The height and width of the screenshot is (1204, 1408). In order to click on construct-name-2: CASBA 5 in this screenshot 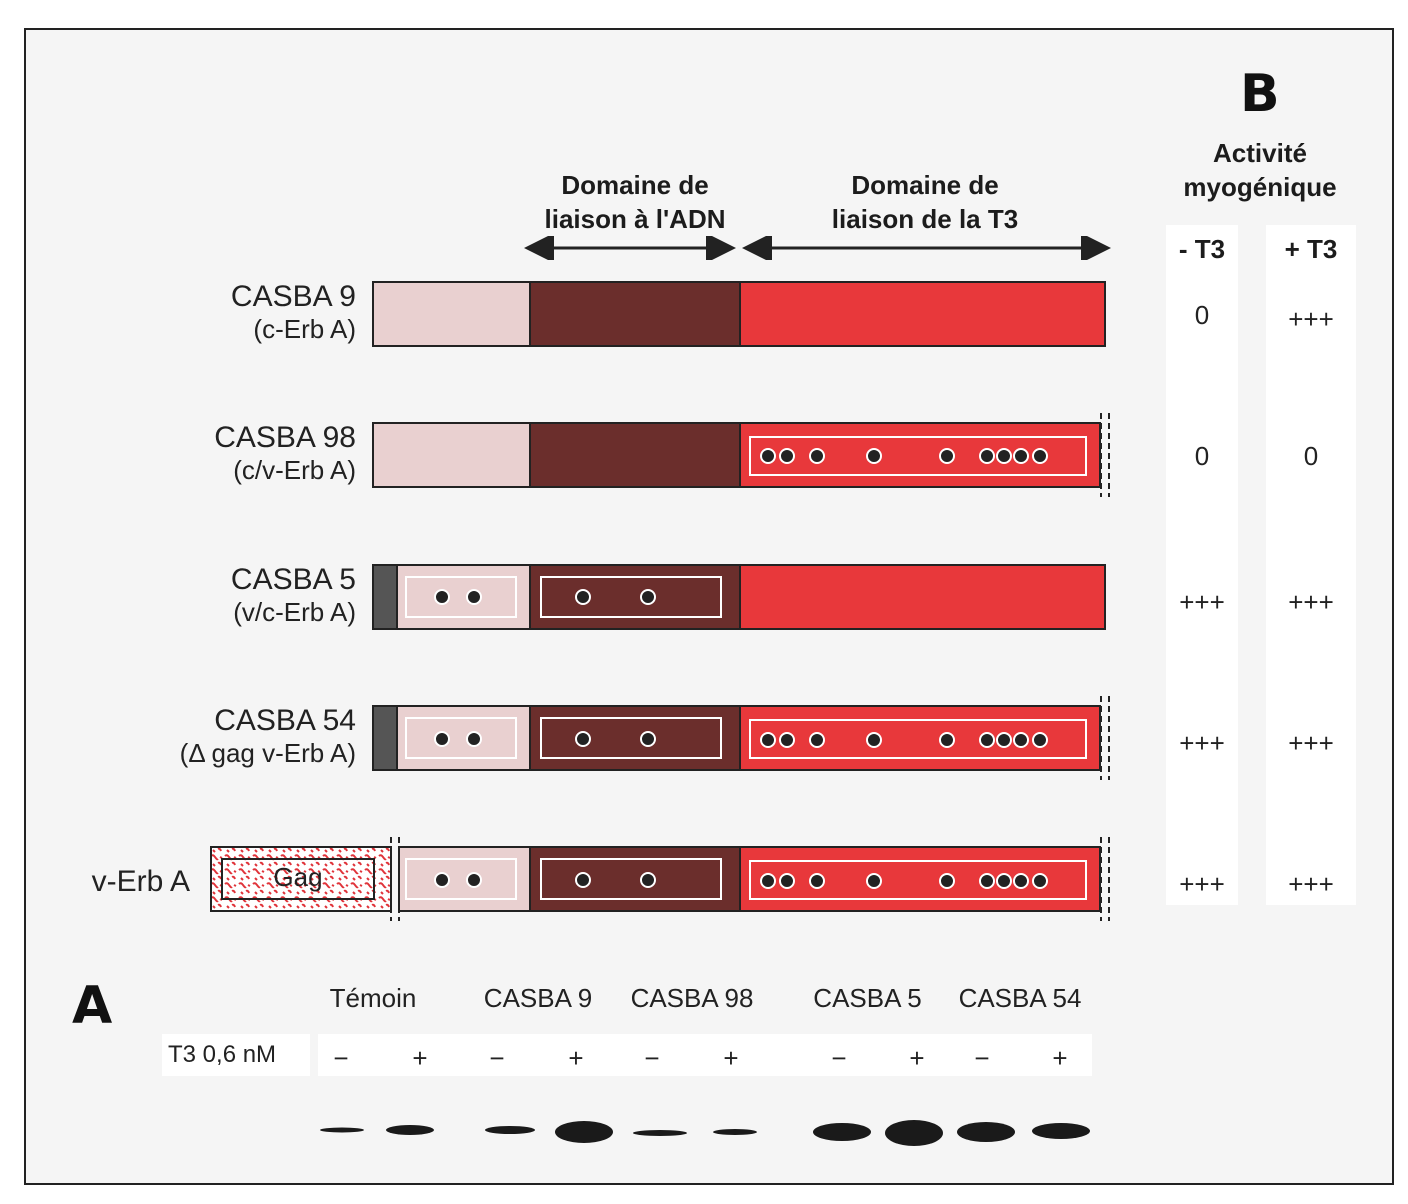, I will do `click(293, 579)`.